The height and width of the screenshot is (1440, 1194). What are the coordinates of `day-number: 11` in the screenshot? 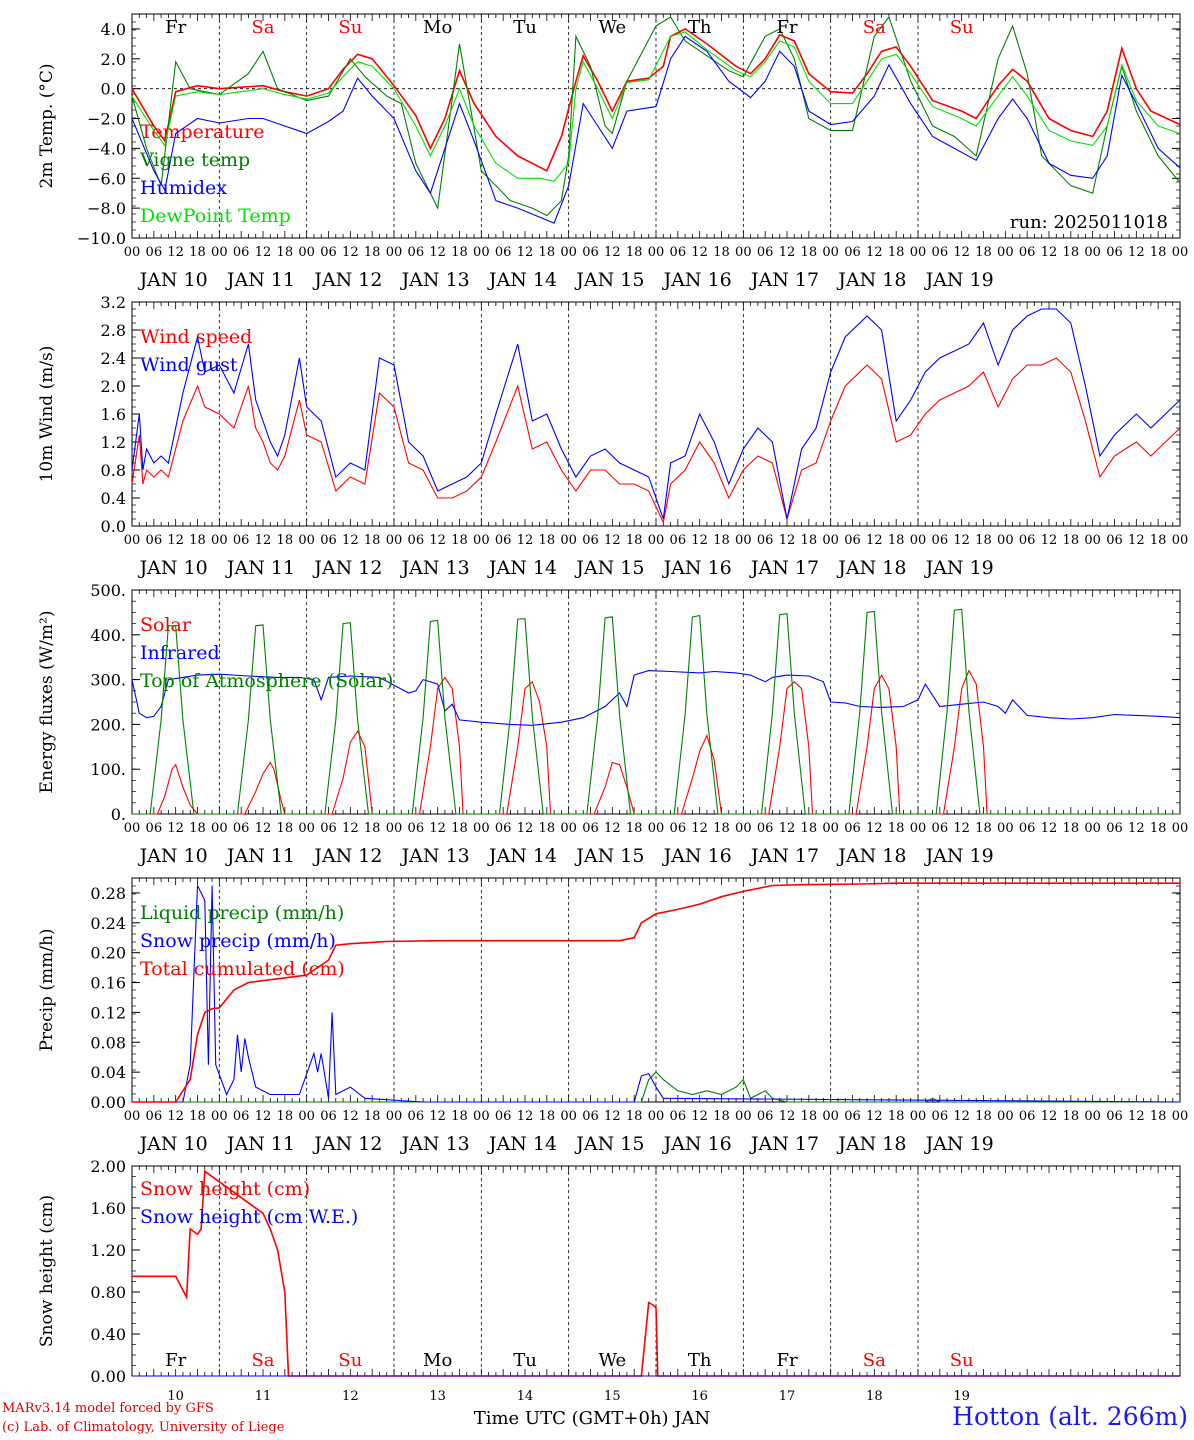 It's located at (263, 1396).